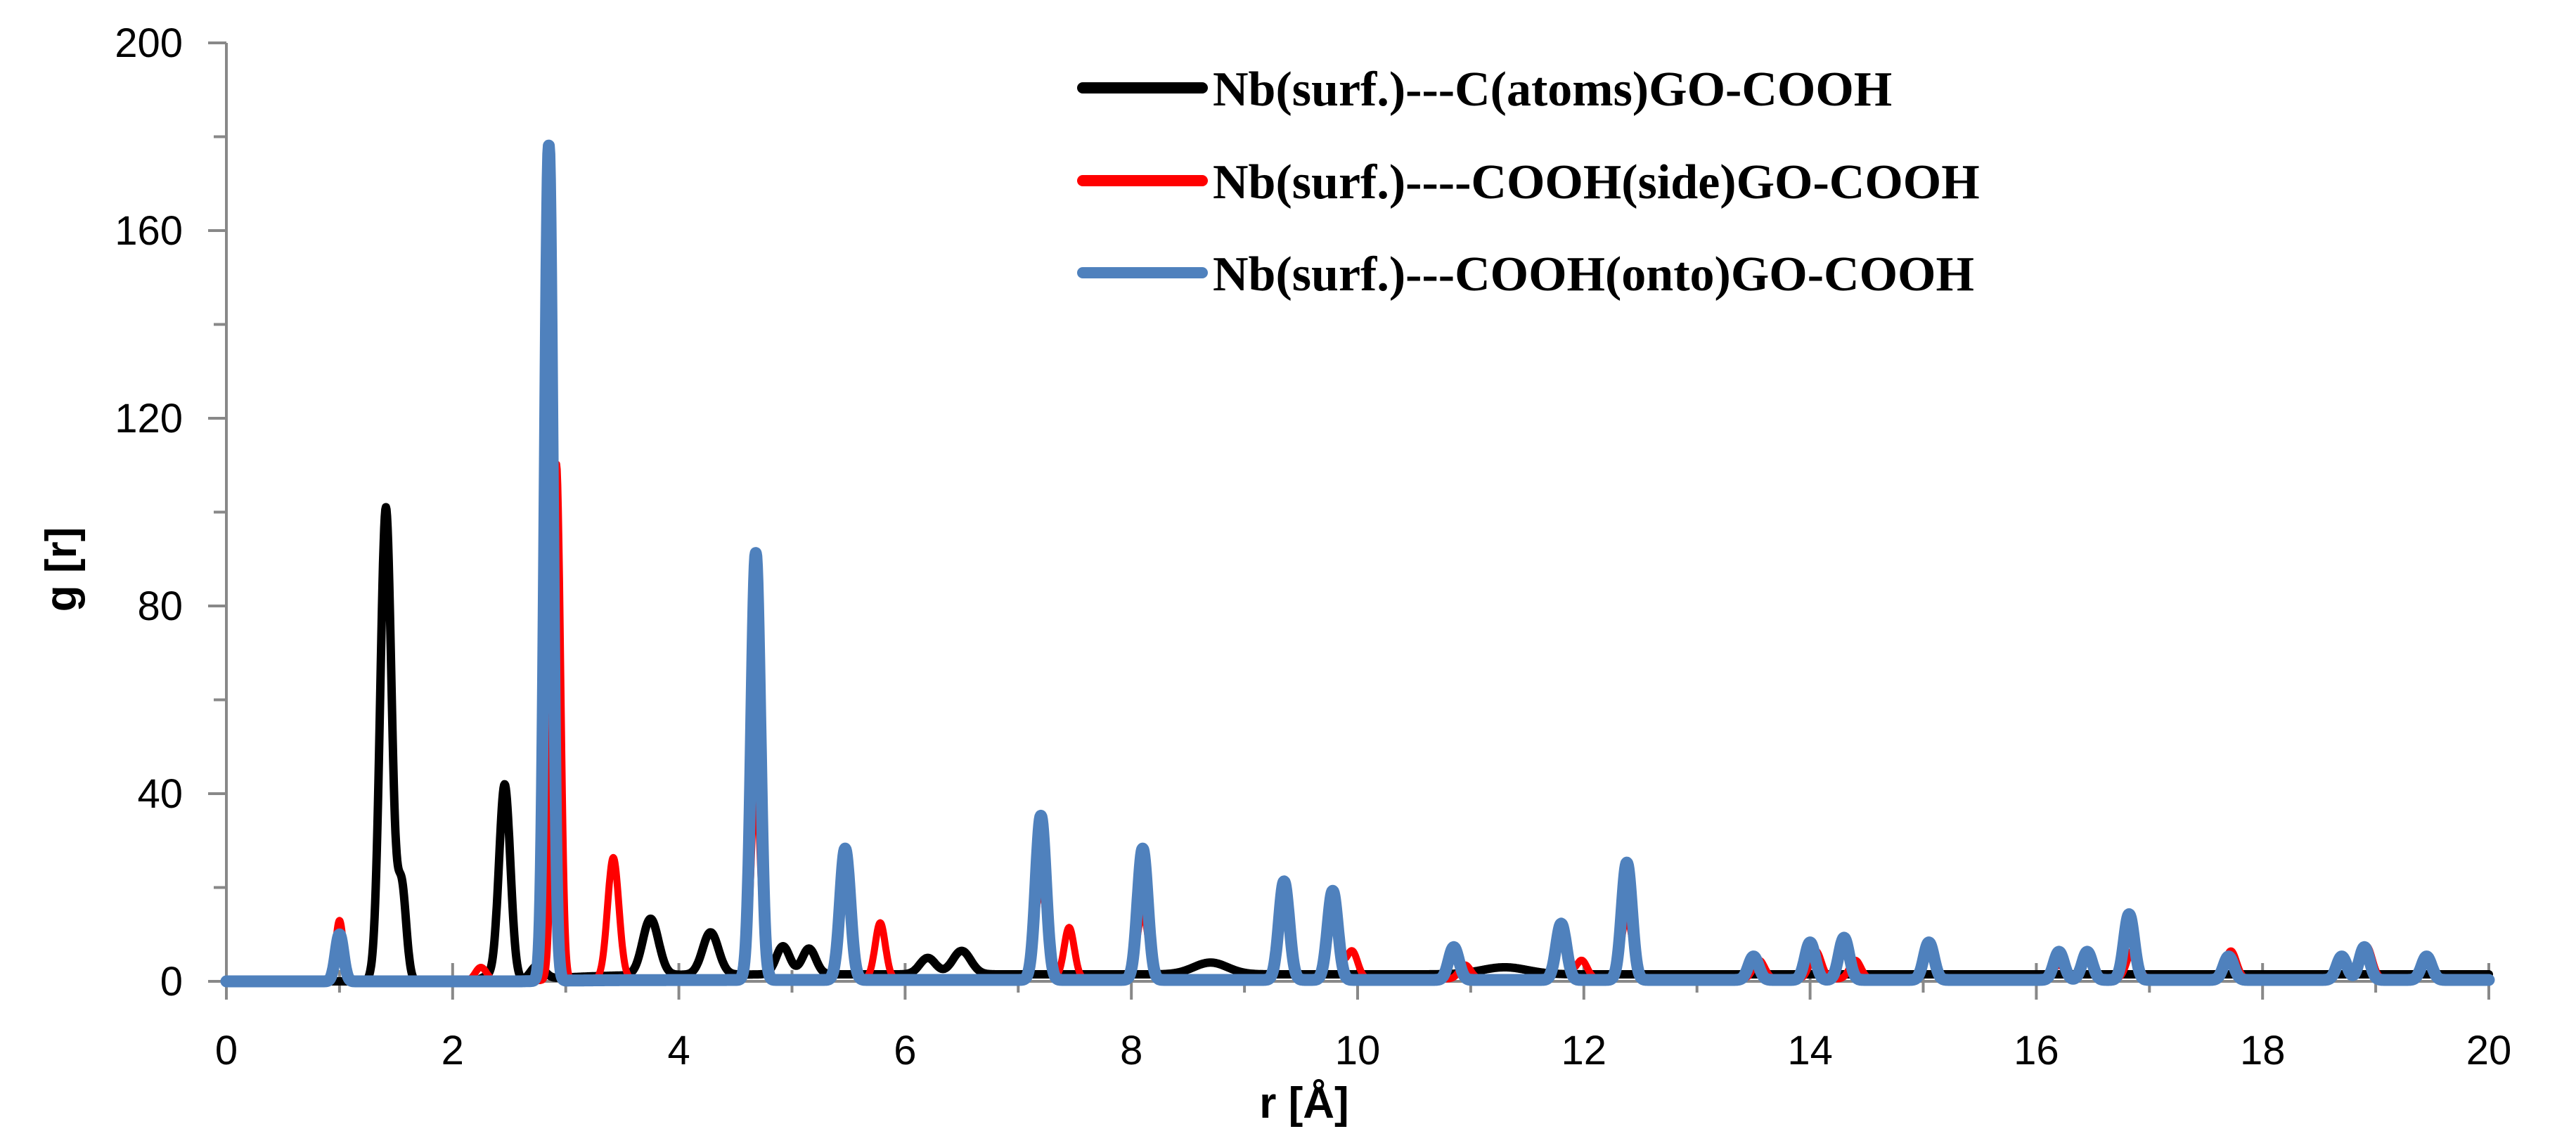 This screenshot has width=2576, height=1136. Describe the element at coordinates (149, 418) in the screenshot. I see `y-tick-label: 120` at that location.